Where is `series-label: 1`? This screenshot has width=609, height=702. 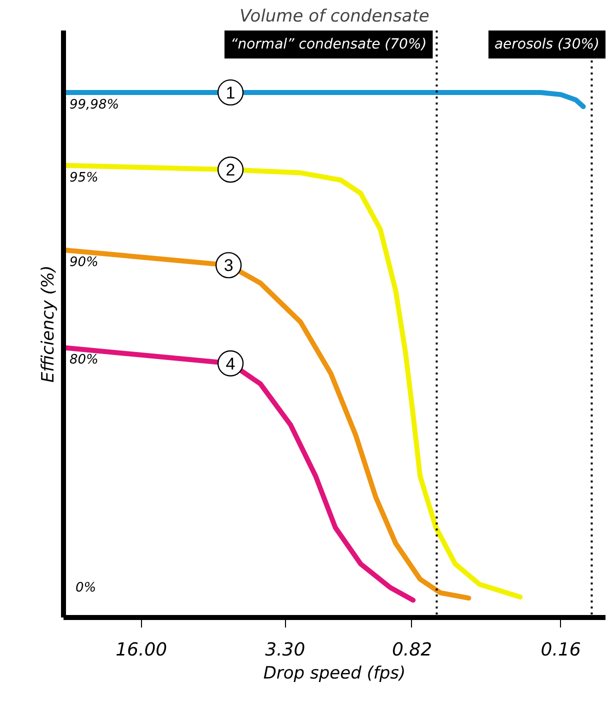
series-label: 1 is located at coordinates (231, 92).